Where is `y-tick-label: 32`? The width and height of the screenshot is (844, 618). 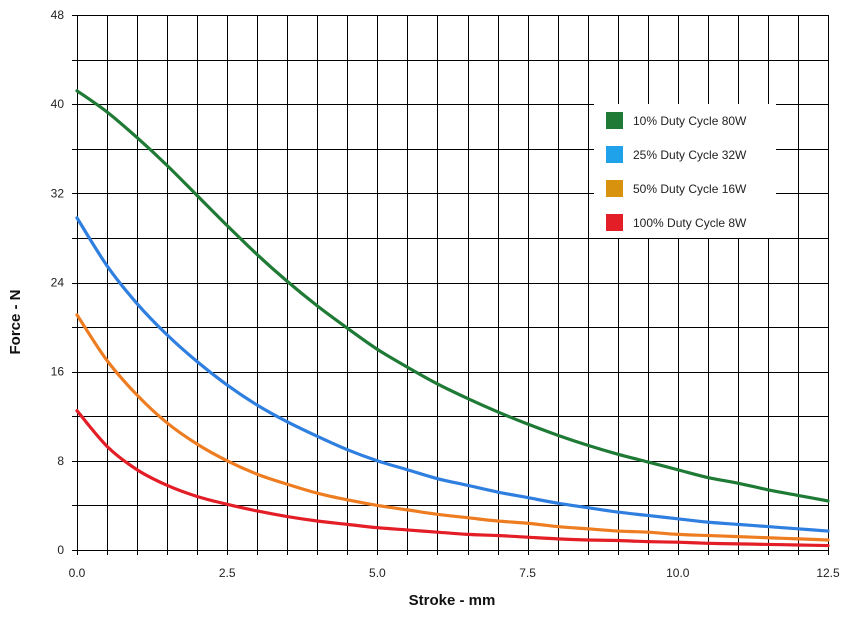
y-tick-label: 32 is located at coordinates (58, 193).